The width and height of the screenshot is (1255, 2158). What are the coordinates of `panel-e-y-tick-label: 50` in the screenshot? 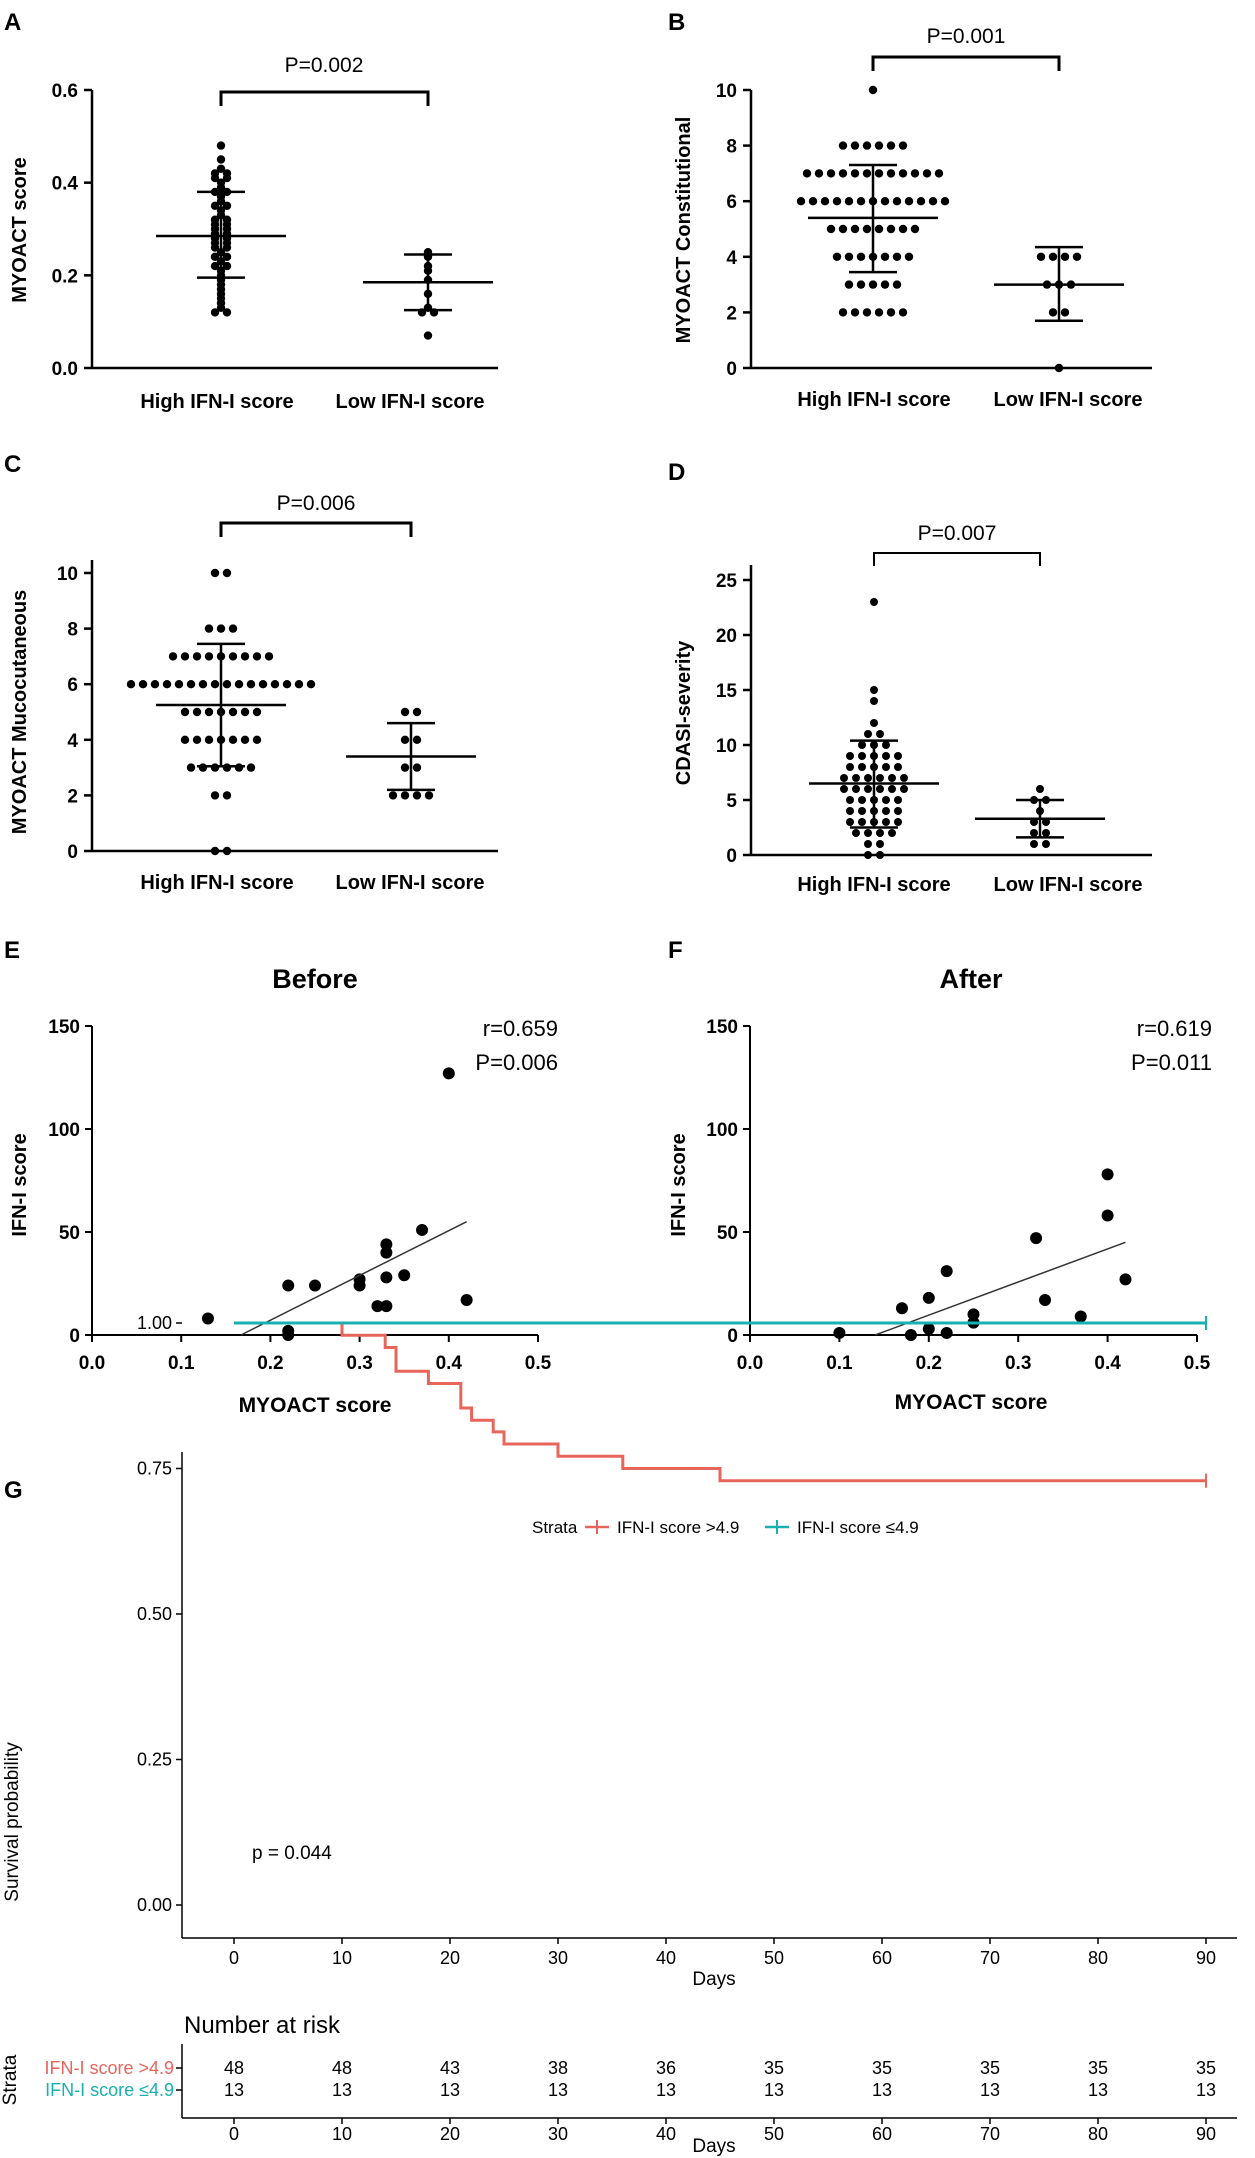 It's located at (69, 1233).